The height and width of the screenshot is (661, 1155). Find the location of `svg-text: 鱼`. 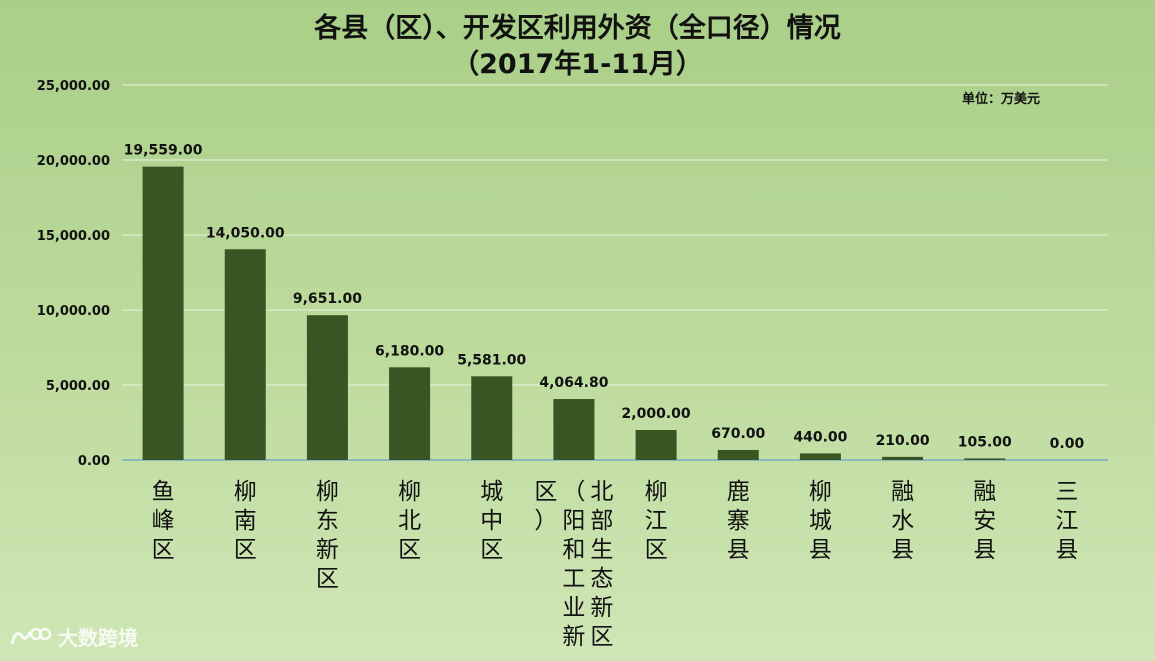

svg-text: 鱼 is located at coordinates (163, 492).